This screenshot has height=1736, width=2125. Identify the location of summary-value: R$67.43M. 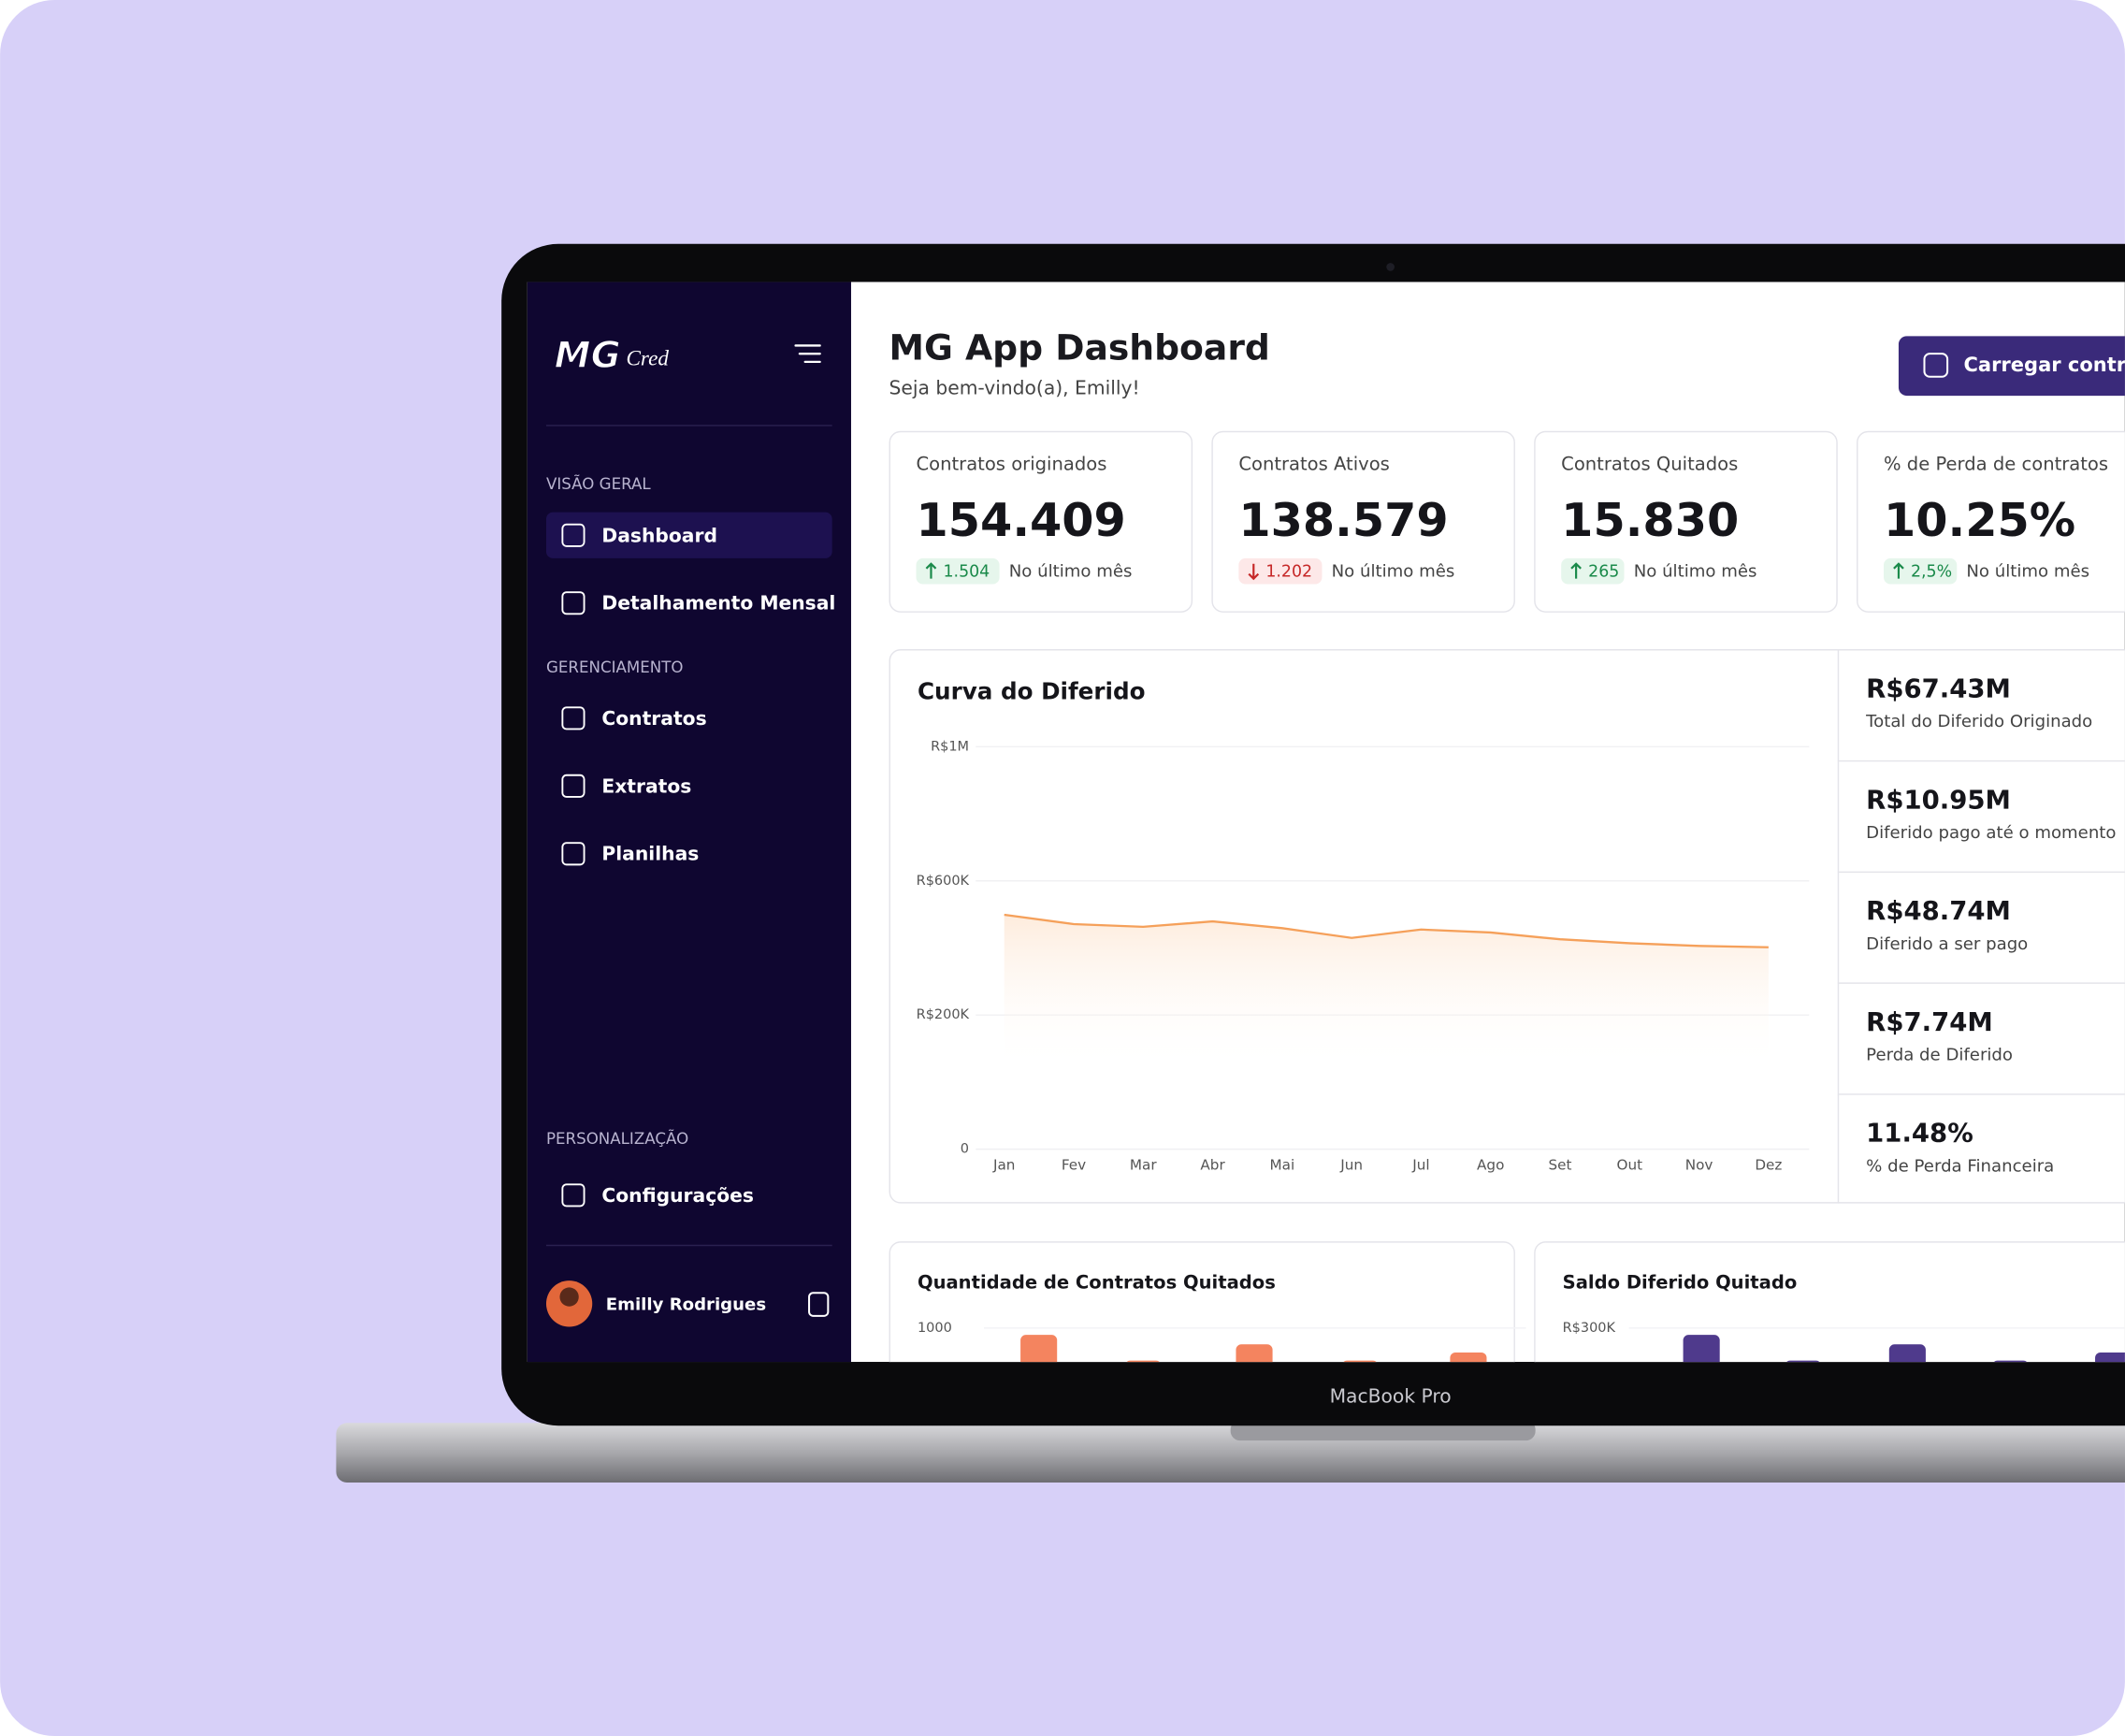
(1939, 688).